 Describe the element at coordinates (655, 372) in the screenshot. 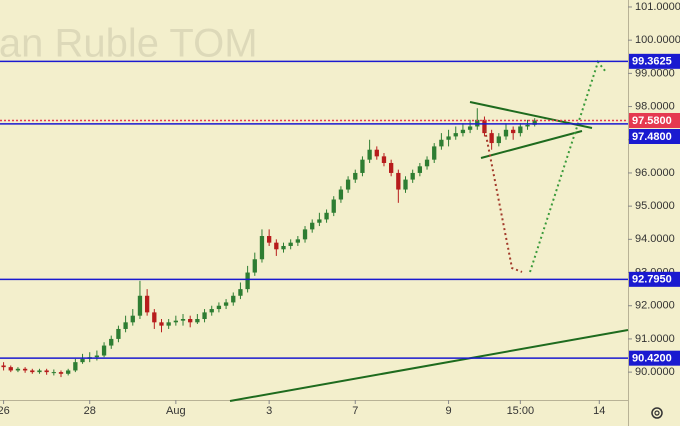

I see `y-tick-label: 90.0000` at that location.